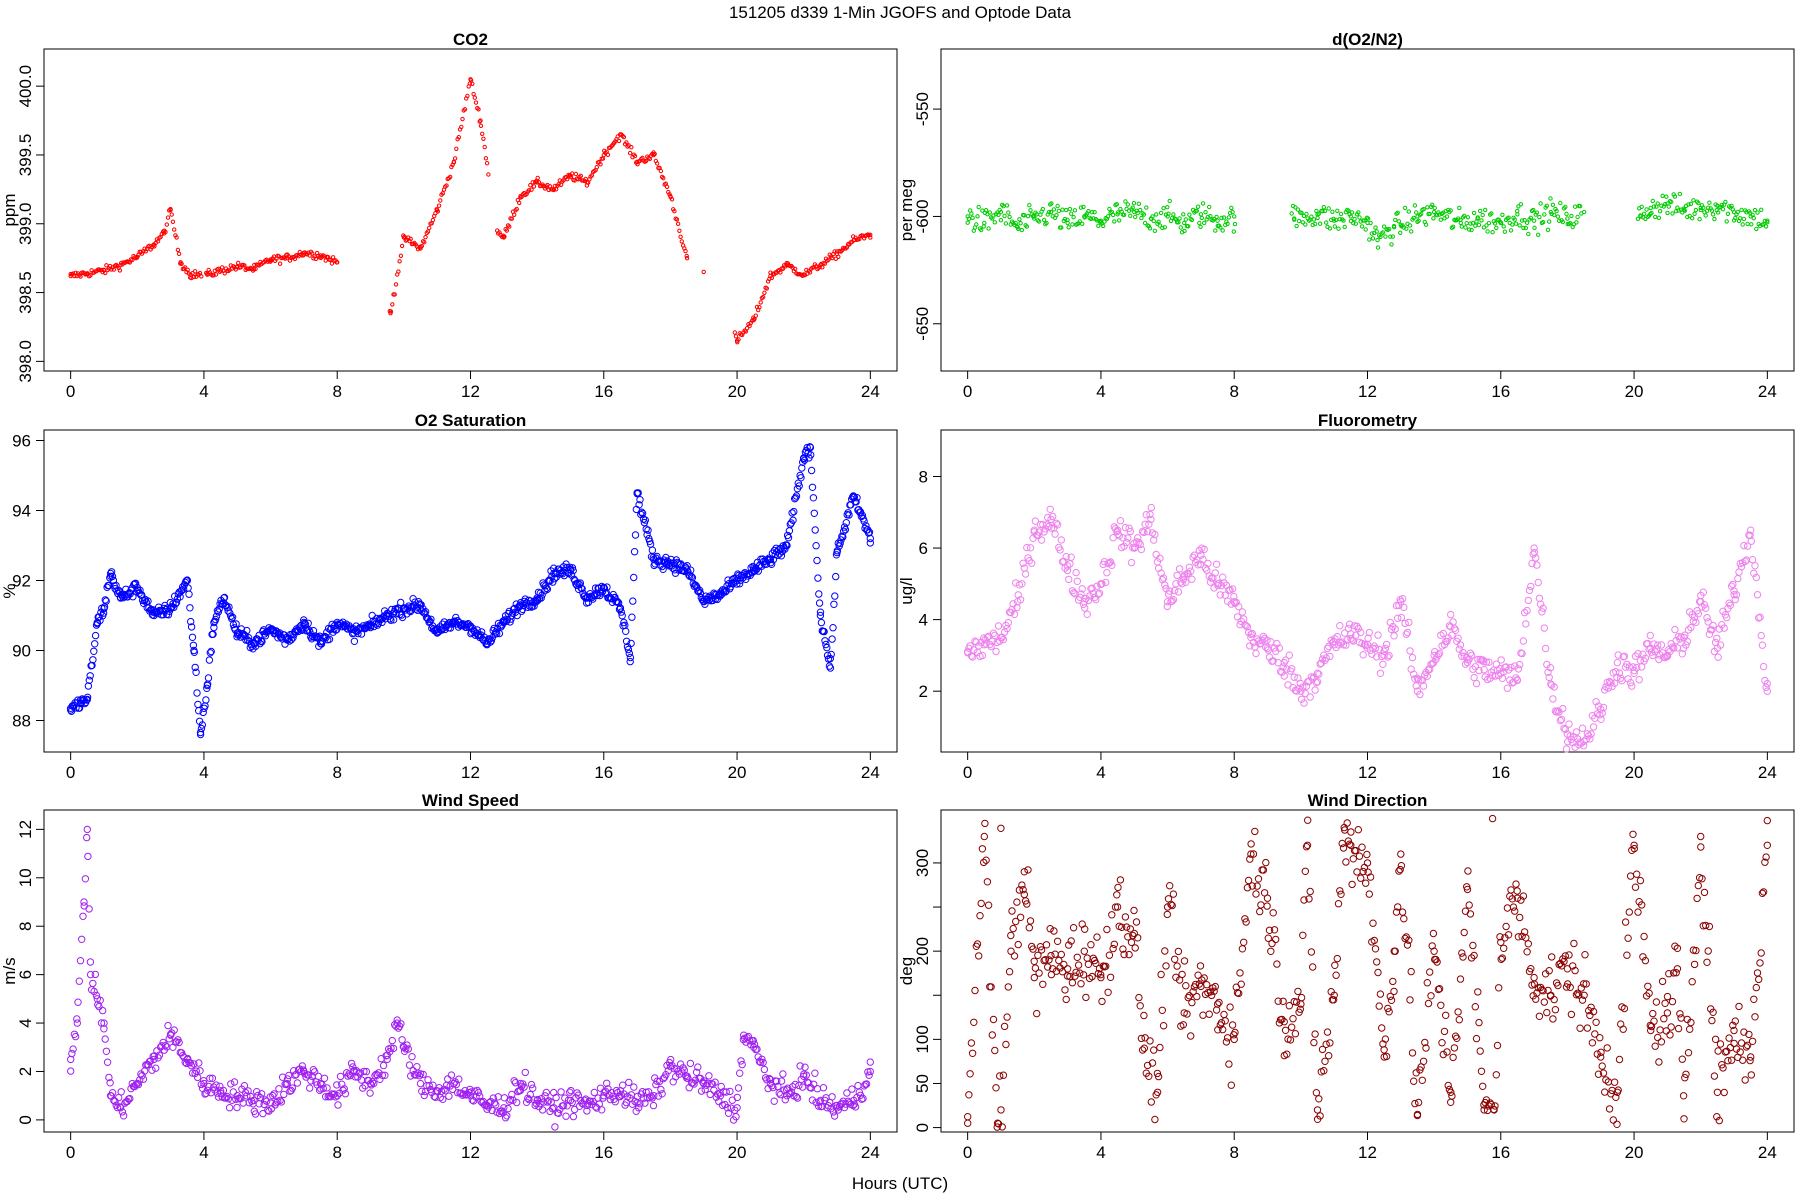  What do you see at coordinates (336, 772) in the screenshot?
I see `x-tick-label: 8` at bounding box center [336, 772].